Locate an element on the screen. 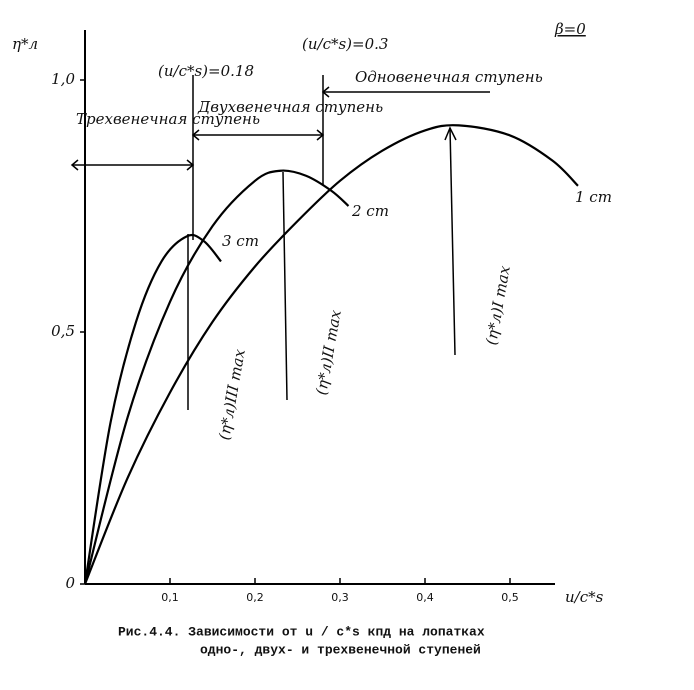 This screenshot has width=694, height=690. series-label: 2 ст is located at coordinates (370, 211).